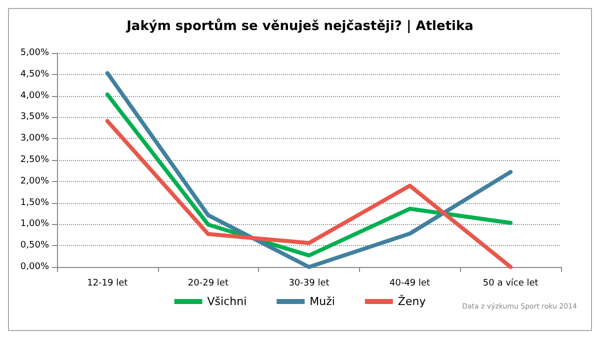 This screenshot has height=339, width=600. Describe the element at coordinates (35, 74) in the screenshot. I see `y-tick-label: 4,50%` at that location.